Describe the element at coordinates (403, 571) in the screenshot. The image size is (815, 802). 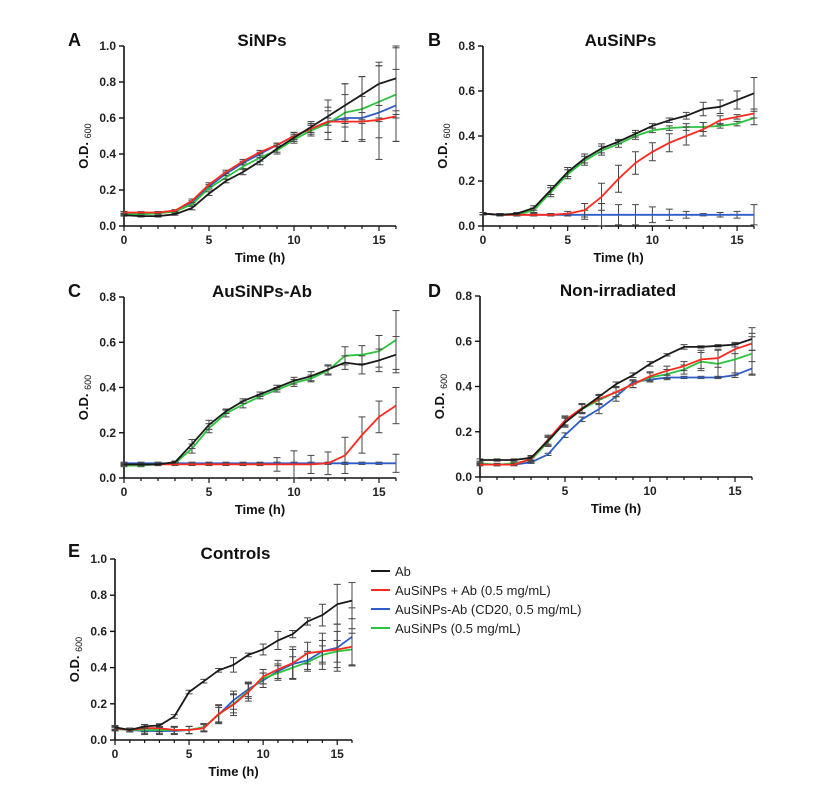
I see `legend-label: Ab` at that location.